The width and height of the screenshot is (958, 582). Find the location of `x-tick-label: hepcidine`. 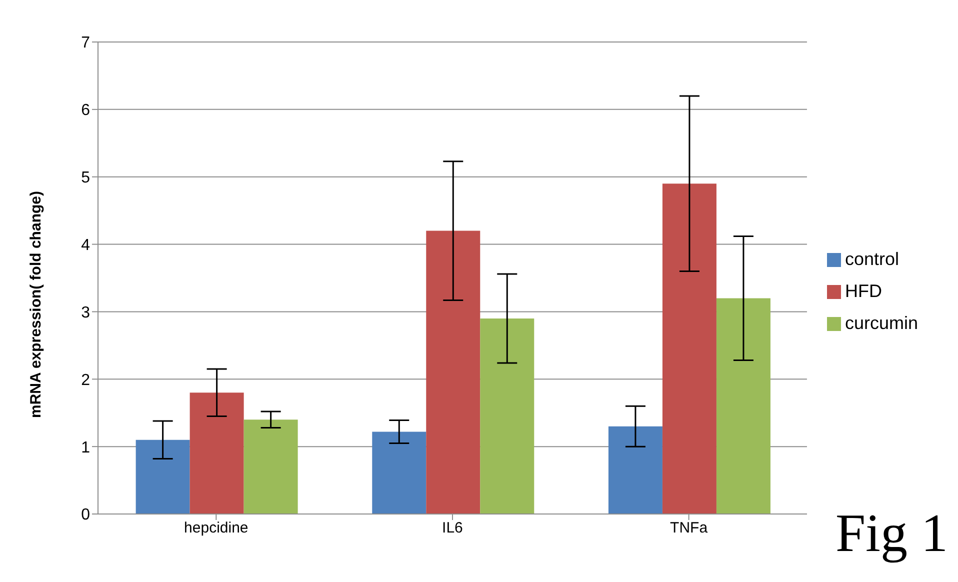

x-tick-label: hepcidine is located at coordinates (216, 528).